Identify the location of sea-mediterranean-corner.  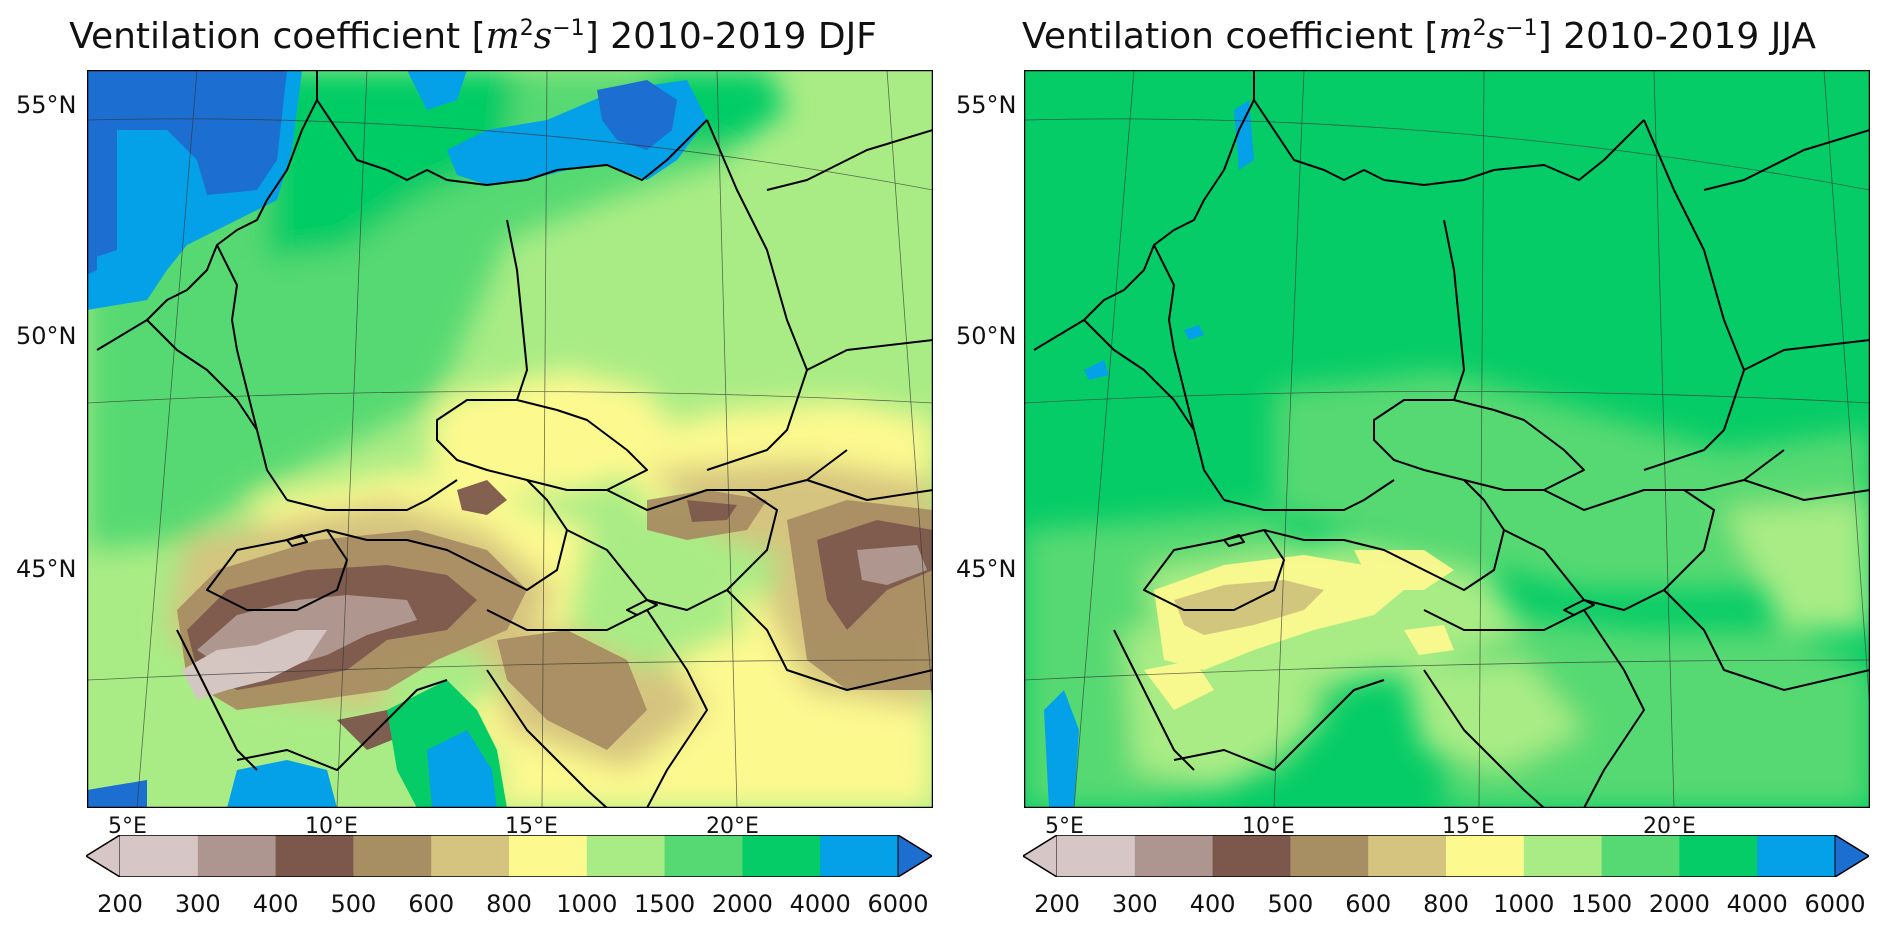
(117, 794).